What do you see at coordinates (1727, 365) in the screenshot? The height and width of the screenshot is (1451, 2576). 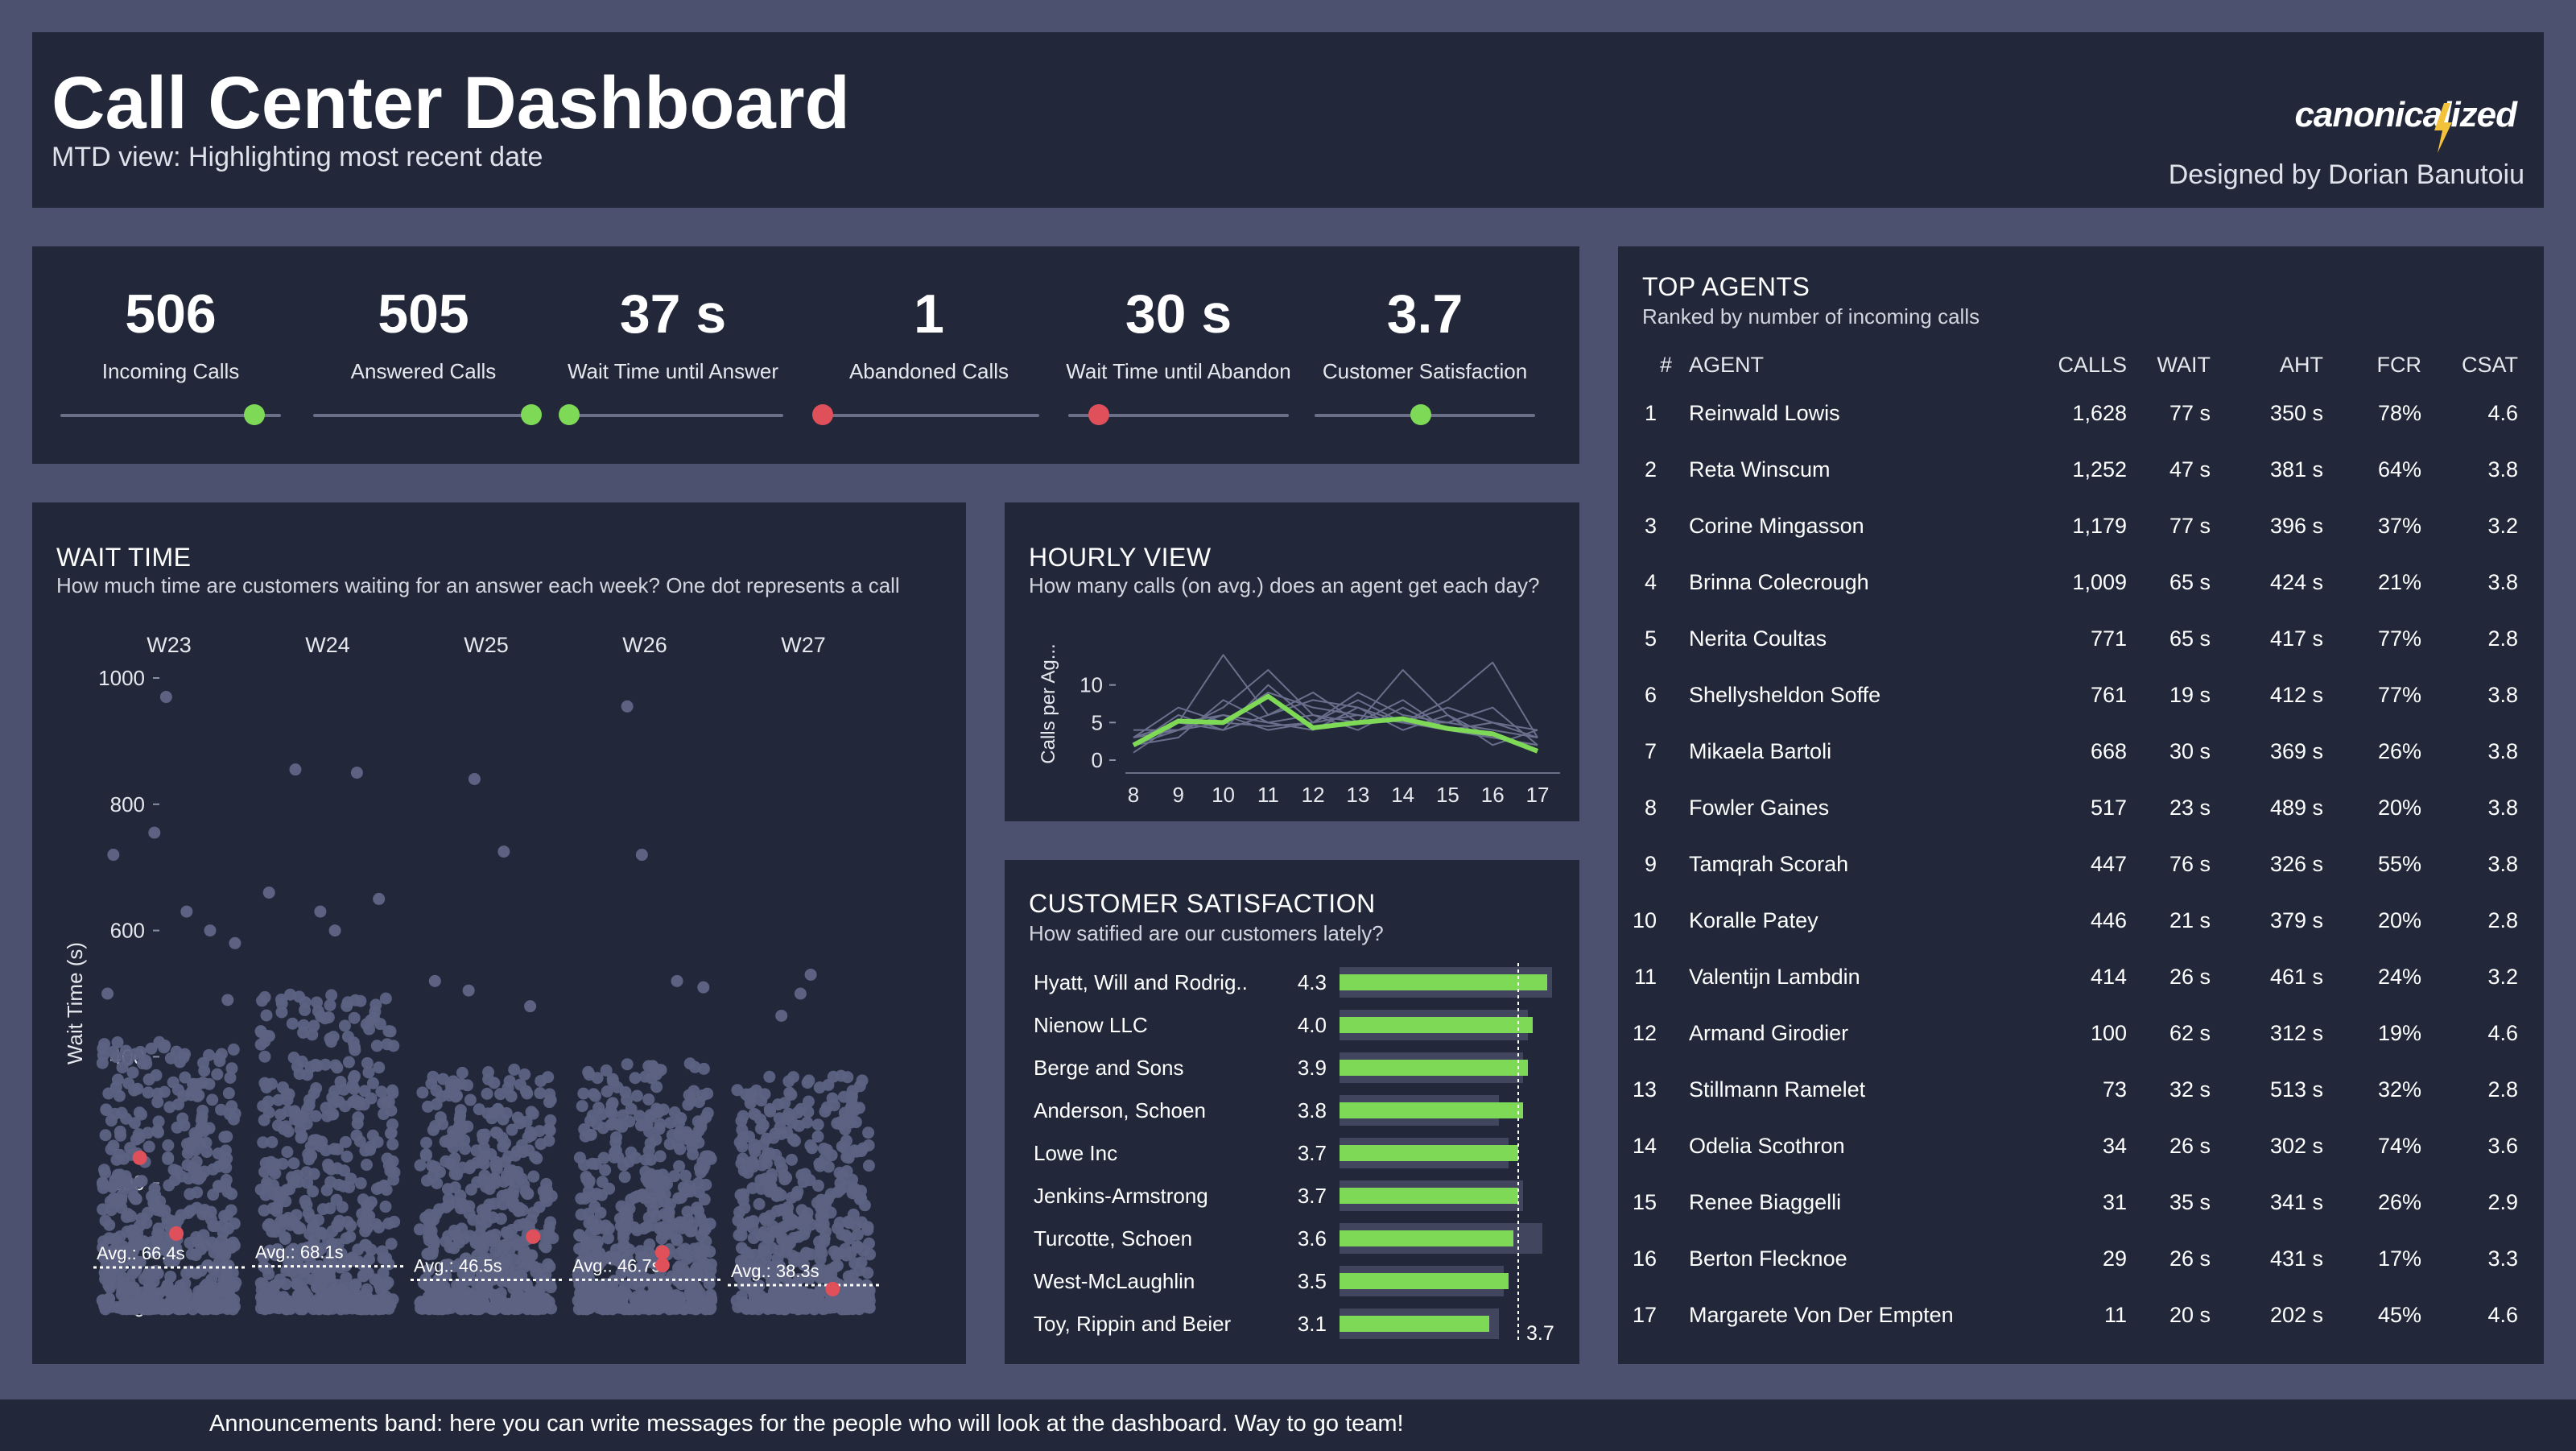 I see `col-header-agent: AGENT` at bounding box center [1727, 365].